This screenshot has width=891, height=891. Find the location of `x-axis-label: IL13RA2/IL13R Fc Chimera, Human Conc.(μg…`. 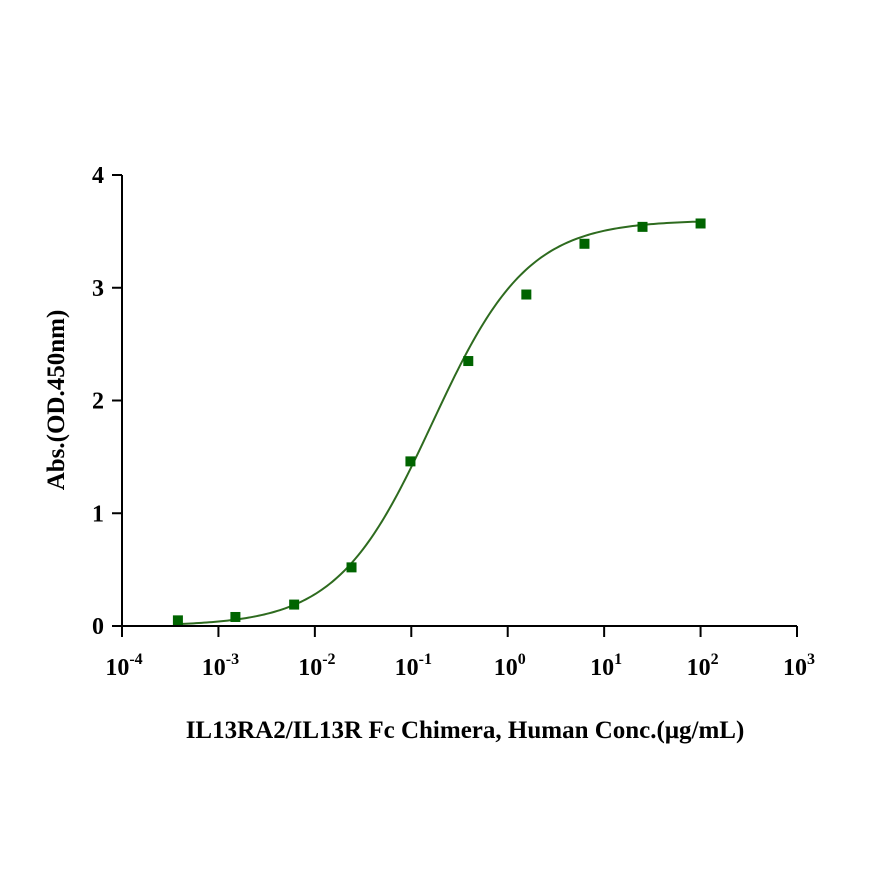

x-axis-label: IL13RA2/IL13R Fc Chimera, Human Conc.(μg… is located at coordinates (465, 730).